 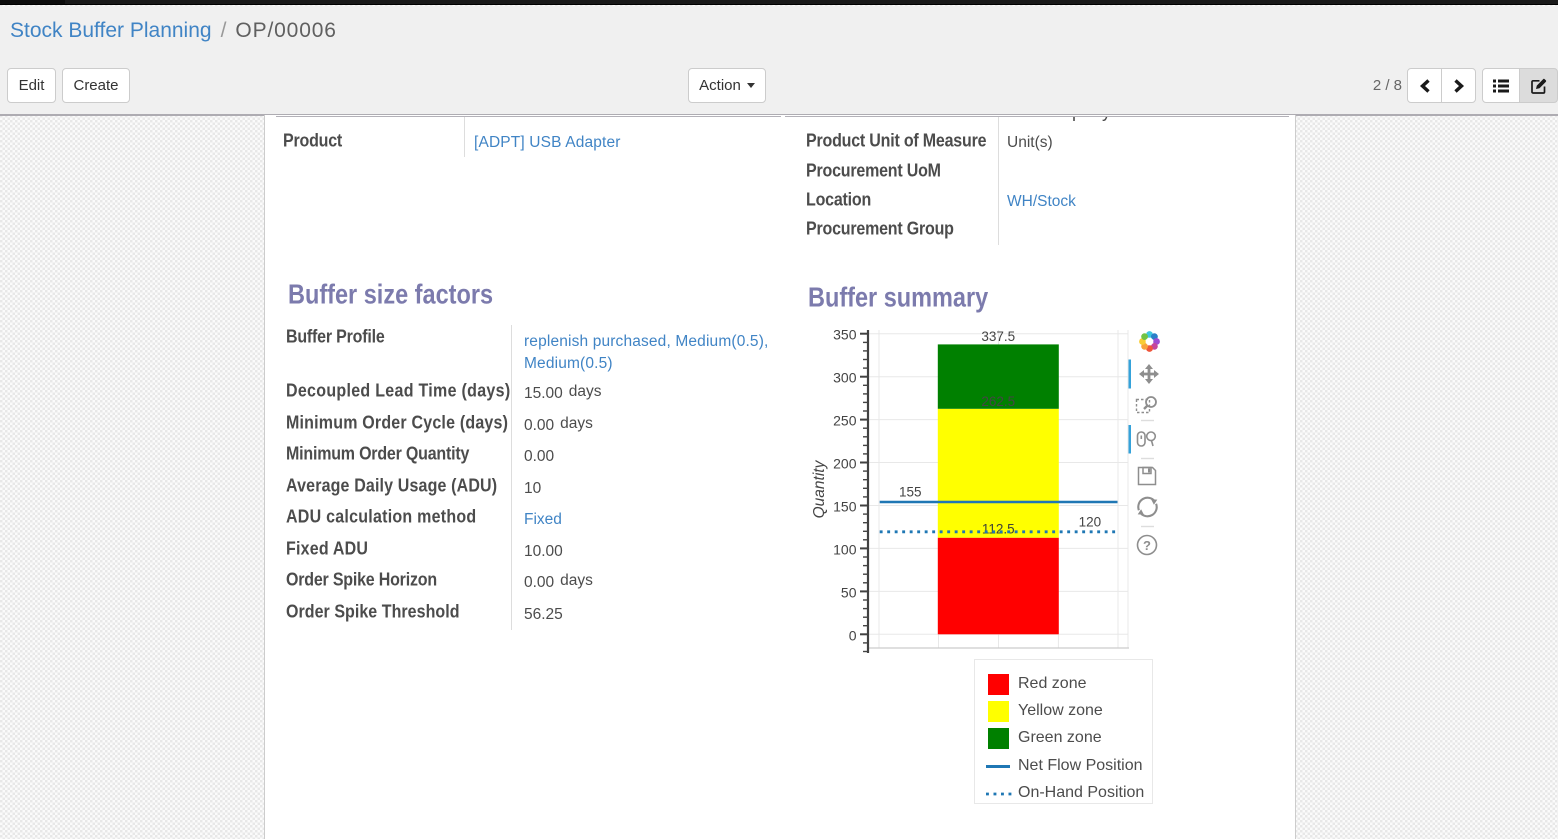 What do you see at coordinates (845, 335) in the screenshot?
I see `svg-text: 350` at bounding box center [845, 335].